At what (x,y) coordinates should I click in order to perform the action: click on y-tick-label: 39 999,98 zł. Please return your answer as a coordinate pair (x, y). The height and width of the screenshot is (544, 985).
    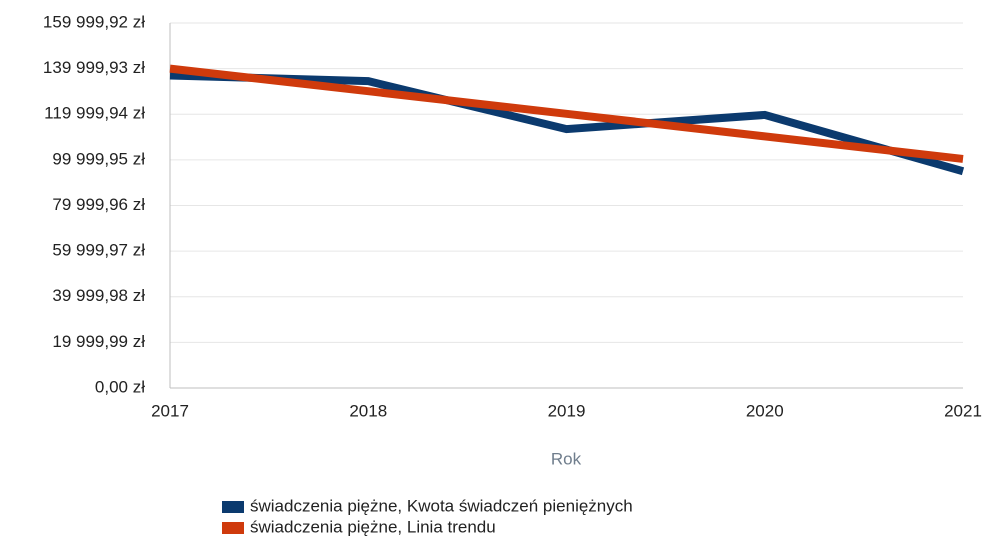
    Looking at the image, I should click on (98, 295).